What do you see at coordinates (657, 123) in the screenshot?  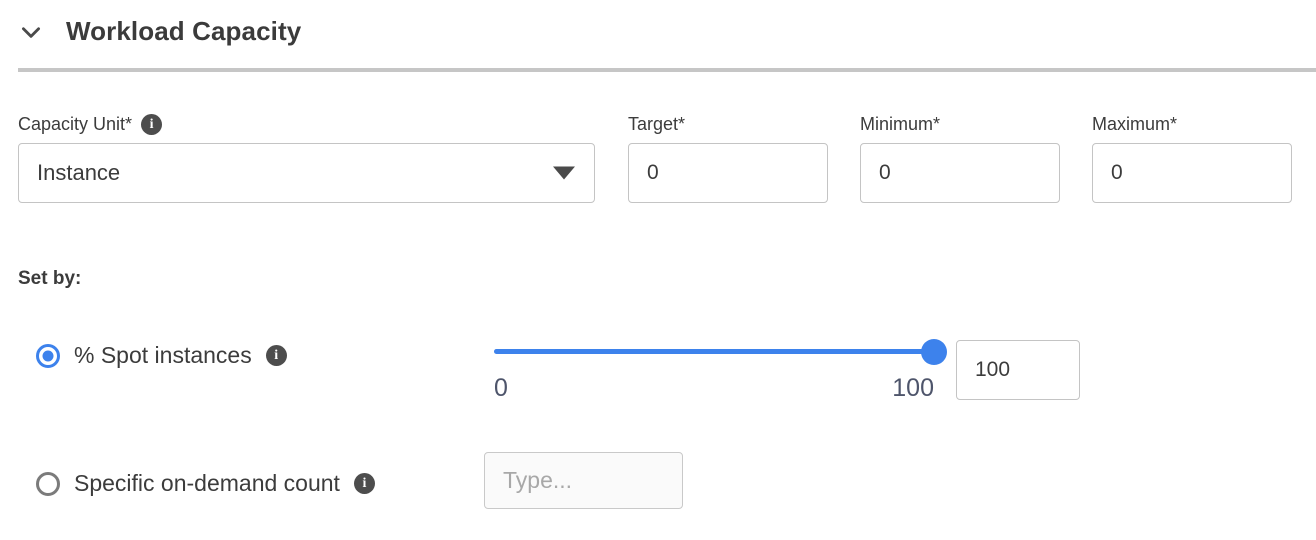 I see `target-label-text: Target*` at bounding box center [657, 123].